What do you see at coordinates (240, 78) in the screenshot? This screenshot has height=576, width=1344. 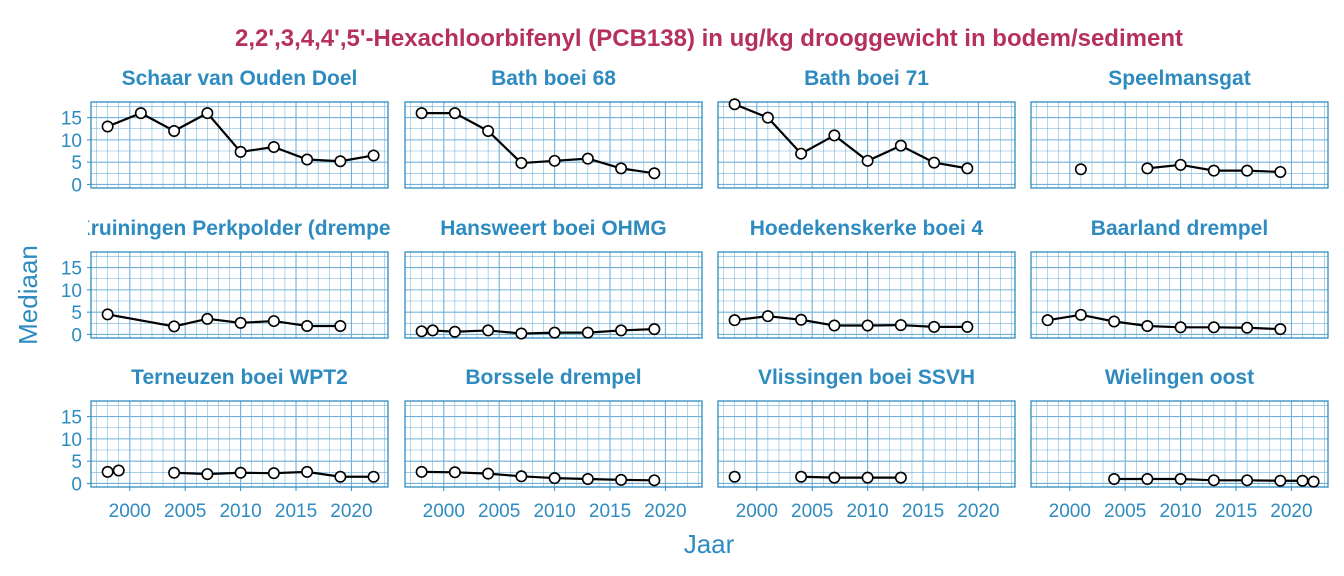 I see `panel-title: Schaar van Ouden Doel` at bounding box center [240, 78].